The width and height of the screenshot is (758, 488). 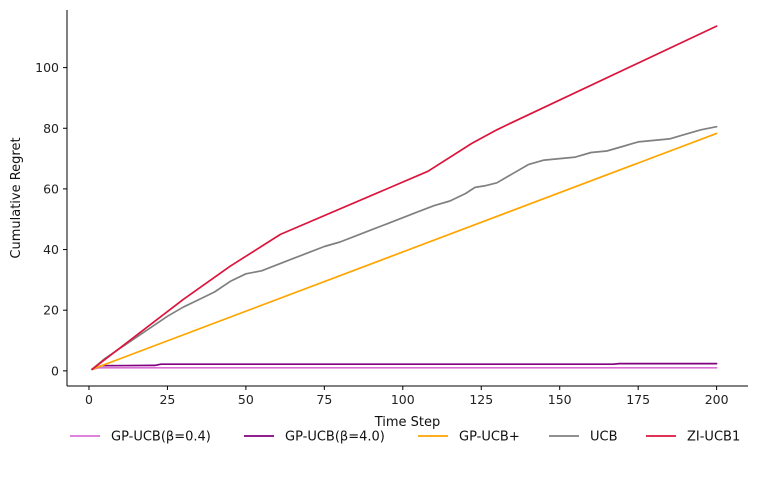 What do you see at coordinates (47, 67) in the screenshot?
I see `y-tick-label: 100` at bounding box center [47, 67].